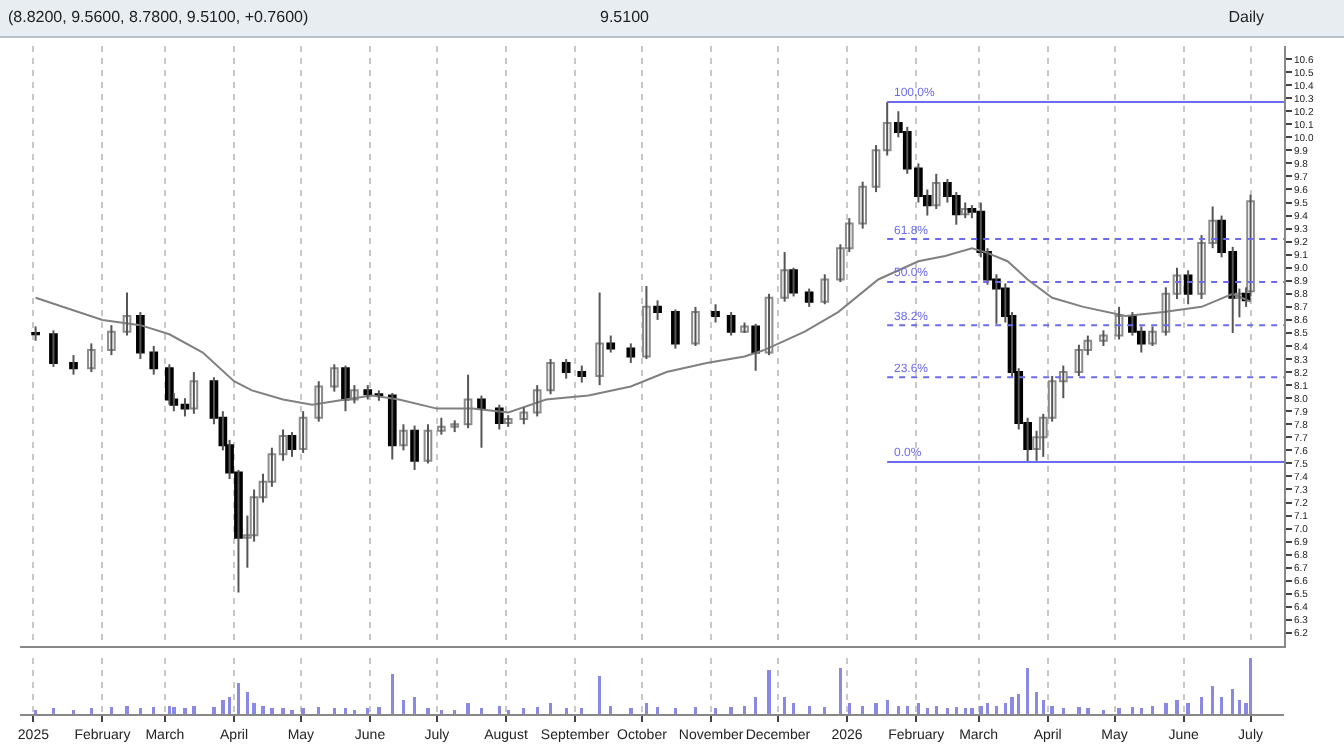 The width and height of the screenshot is (1344, 756). Describe the element at coordinates (624, 17) in the screenshot. I see `text: 9.5100` at that location.